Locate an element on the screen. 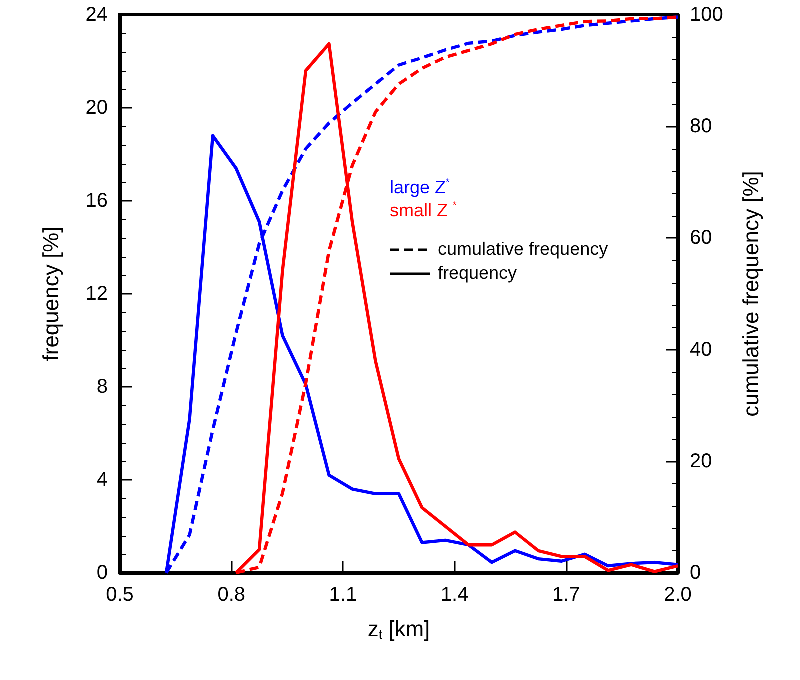  x-tick-label: 2.0 is located at coordinates (678, 595).